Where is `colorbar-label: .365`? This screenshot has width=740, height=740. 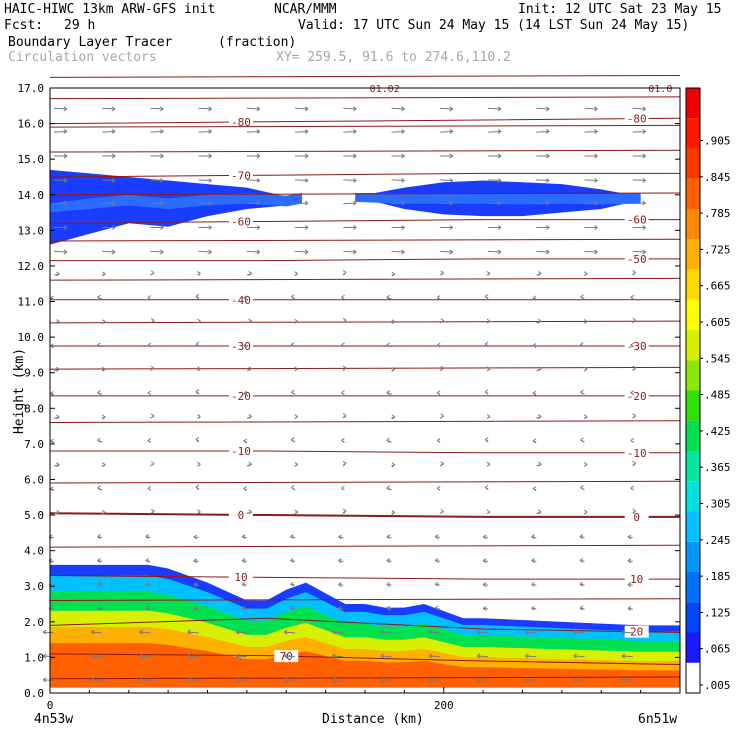 colorbar-label: .365 is located at coordinates (717, 467).